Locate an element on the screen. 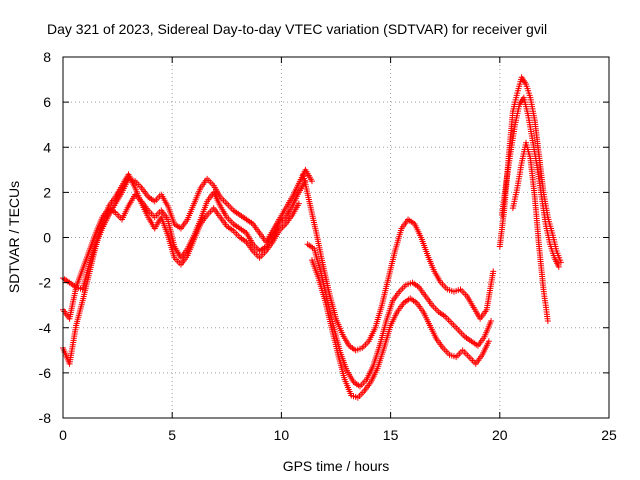 The image size is (640, 480). y-tick-label: 0 is located at coordinates (47, 238).